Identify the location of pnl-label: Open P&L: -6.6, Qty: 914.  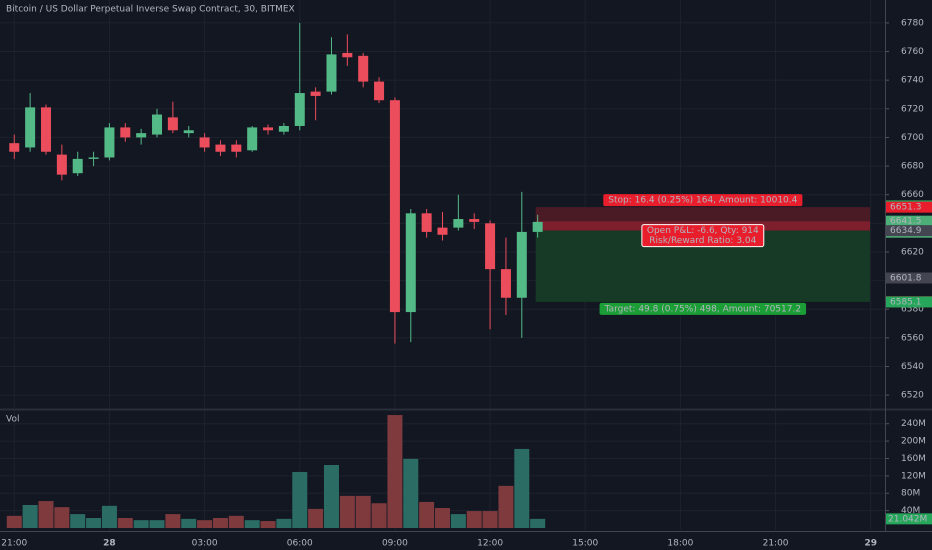
(703, 231).